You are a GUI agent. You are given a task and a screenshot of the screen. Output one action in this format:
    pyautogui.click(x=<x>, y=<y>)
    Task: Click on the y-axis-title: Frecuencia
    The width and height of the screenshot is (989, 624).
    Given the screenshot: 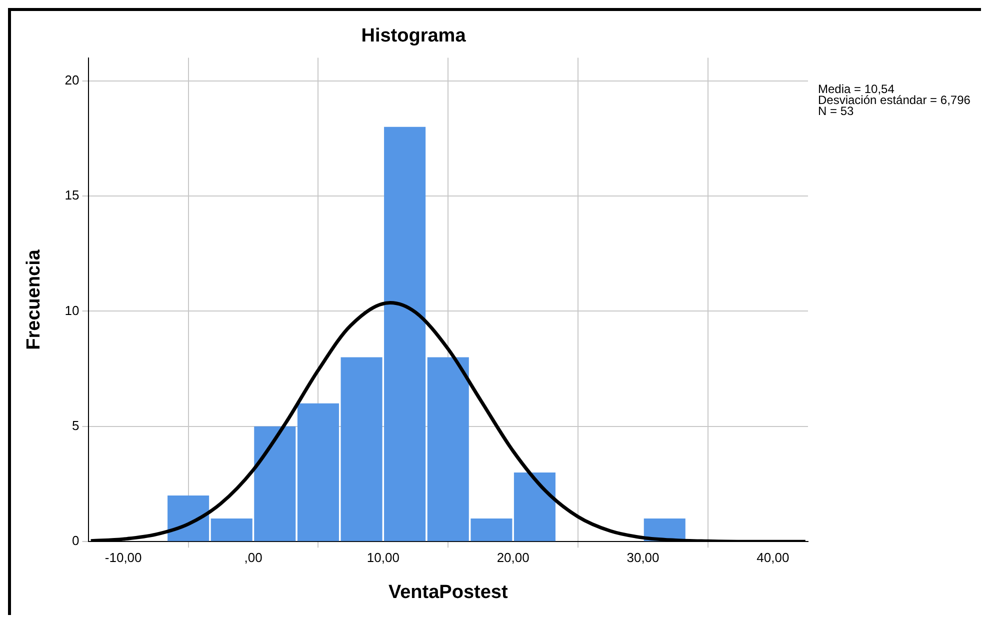 What is the action you would take?
    pyautogui.click(x=34, y=299)
    